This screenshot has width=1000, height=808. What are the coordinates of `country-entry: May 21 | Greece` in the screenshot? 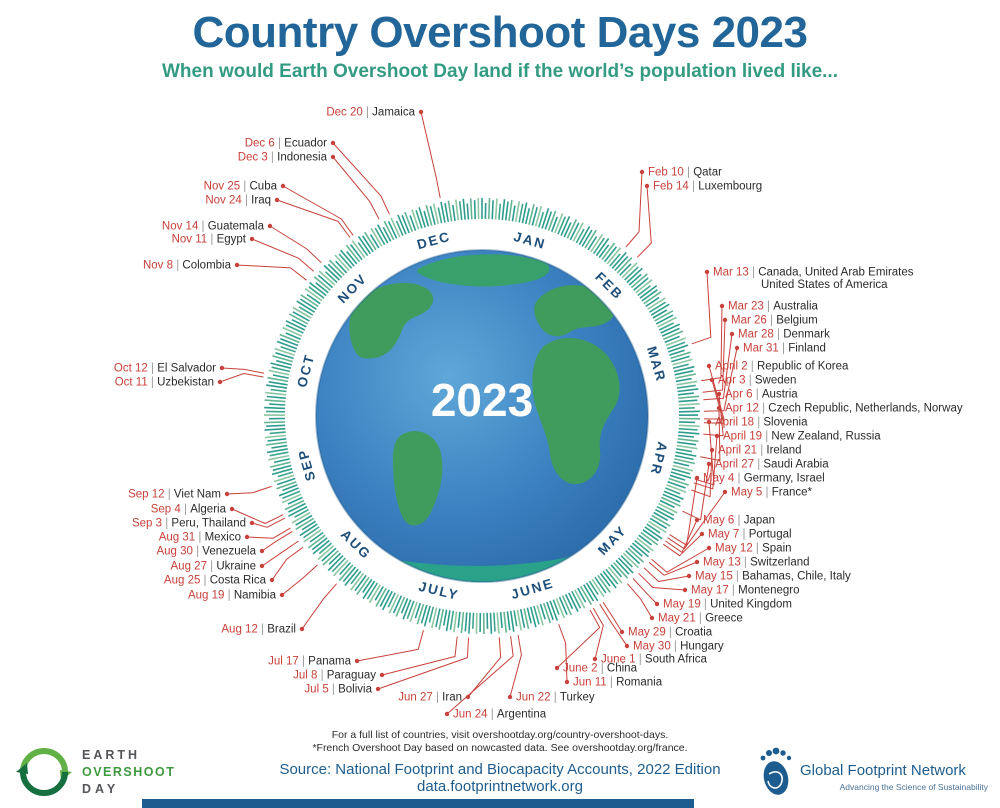 It's located at (685, 604).